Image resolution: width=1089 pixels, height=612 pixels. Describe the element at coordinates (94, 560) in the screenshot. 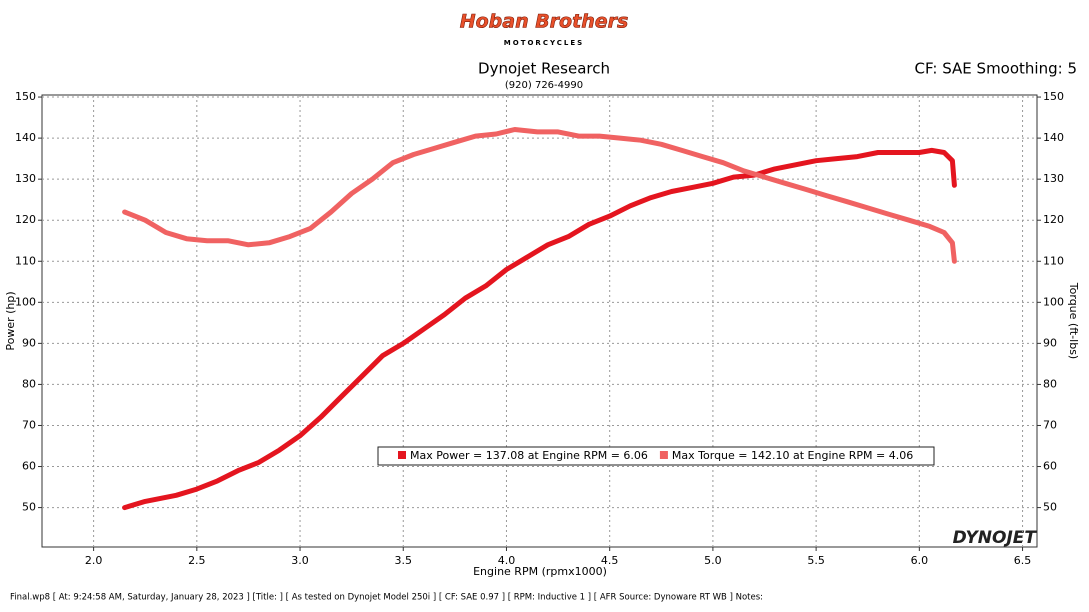

I see `x-tick-label: 2.0` at that location.